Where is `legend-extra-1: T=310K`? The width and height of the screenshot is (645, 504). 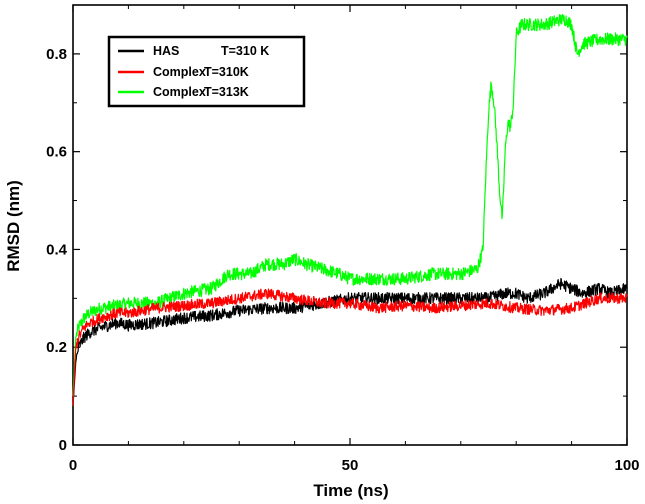 legend-extra-1: T=310K is located at coordinates (226, 72).